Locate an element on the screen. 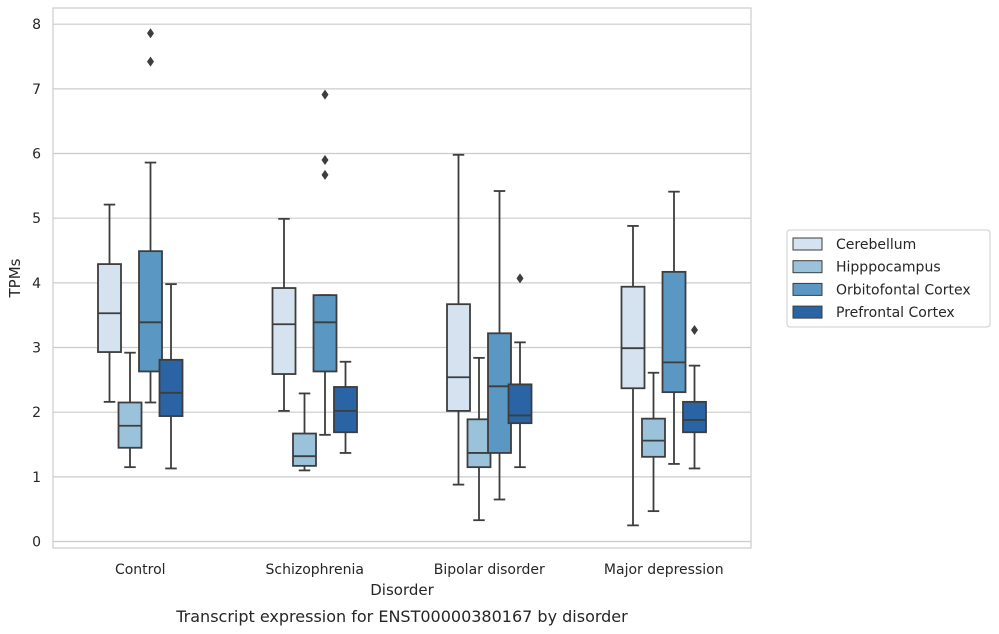  y-tick-label: 3 is located at coordinates (36, 349).